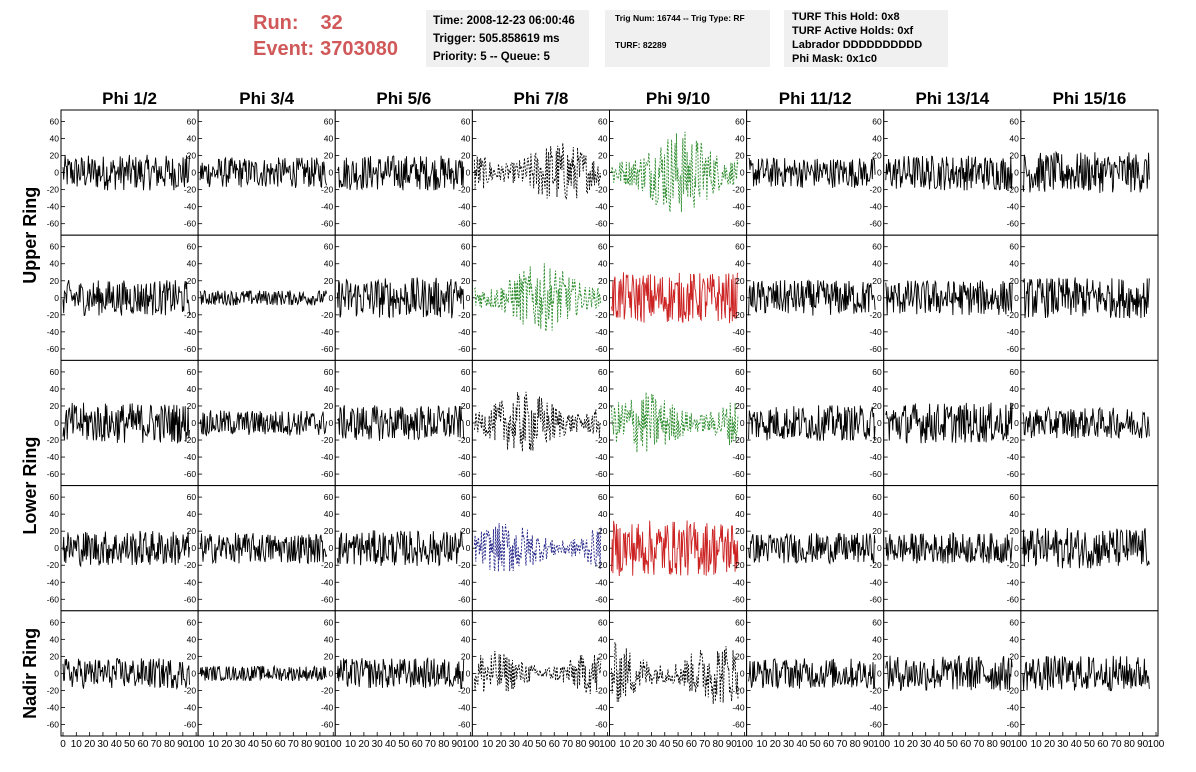  Describe the element at coordinates (359, 49) in the screenshot. I see `event-value: 3703080` at that location.